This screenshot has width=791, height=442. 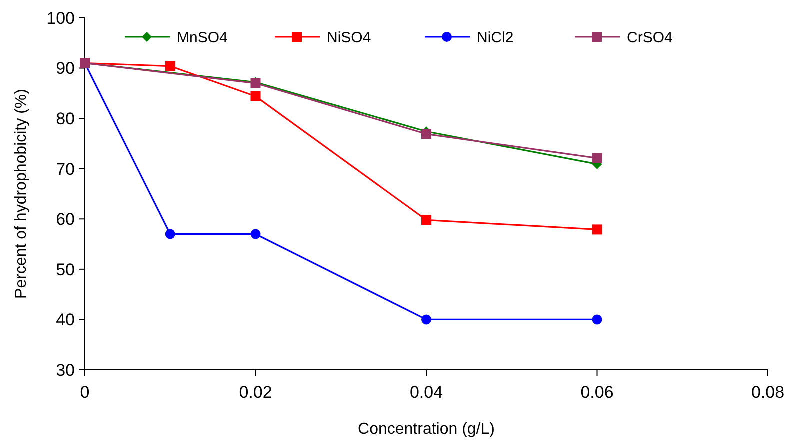 I want to click on y-tick-label: 70, so click(x=65, y=169).